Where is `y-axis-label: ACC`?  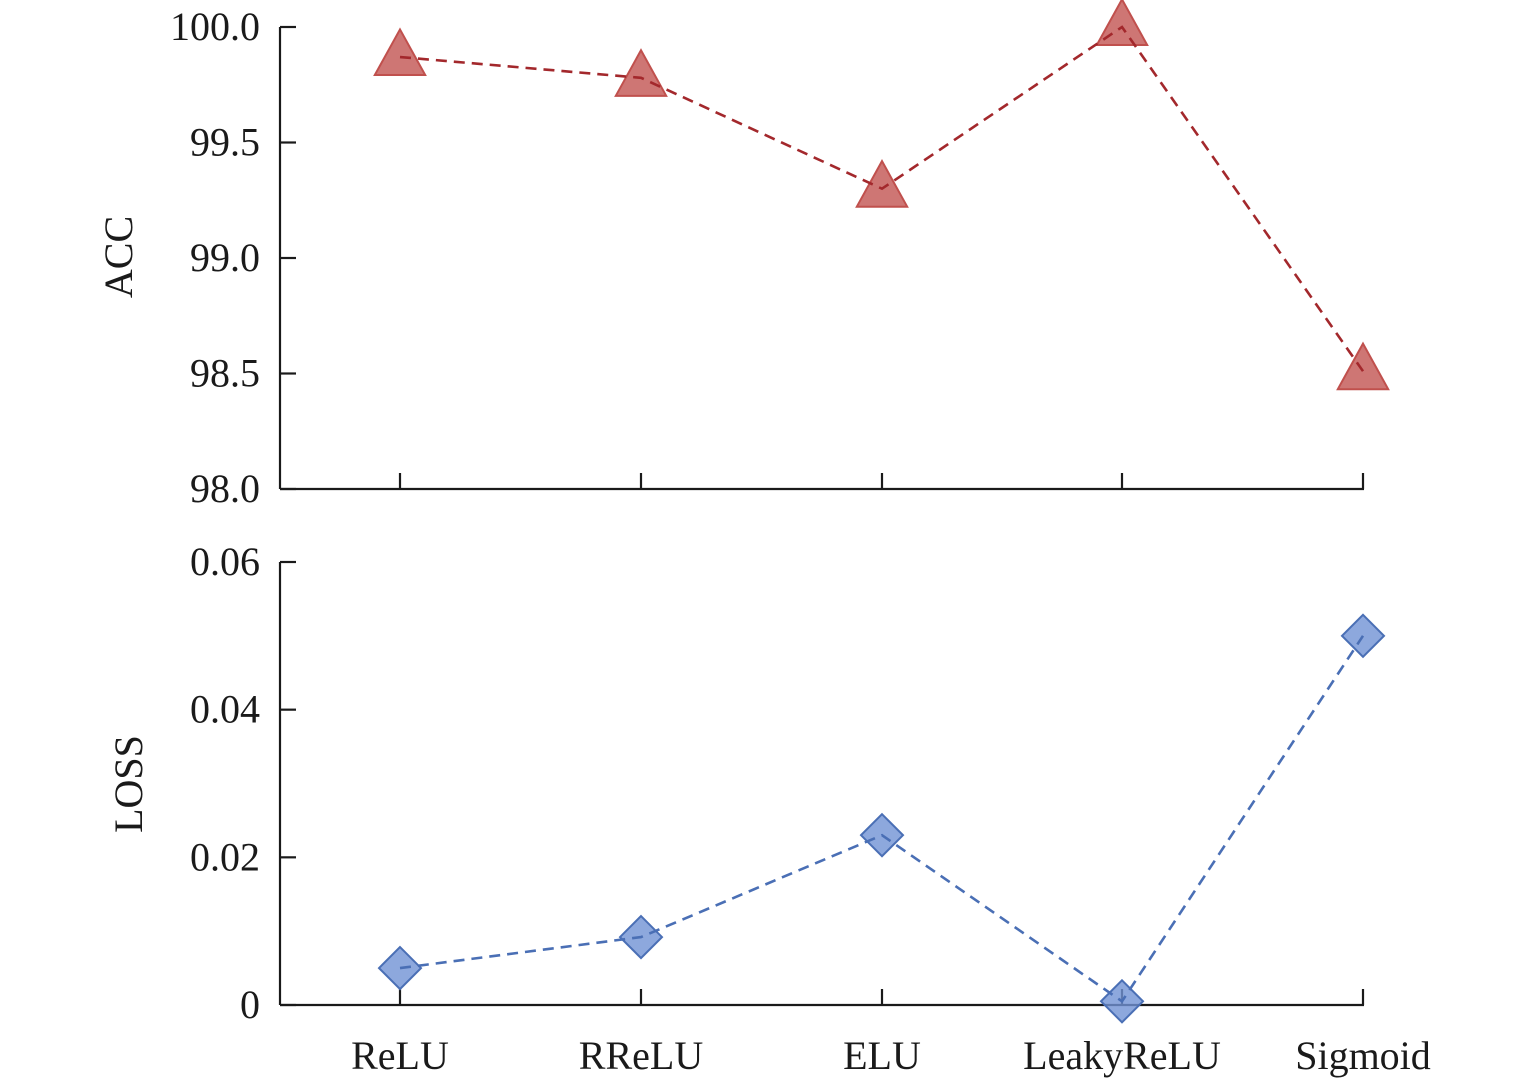
y-axis-label: ACC is located at coordinates (118, 257).